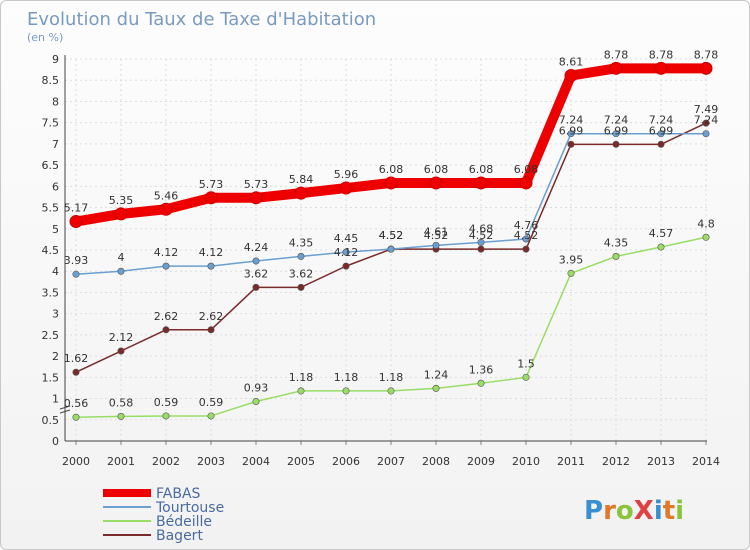 This screenshot has height=550, width=750. What do you see at coordinates (179, 536) in the screenshot?
I see `legend-label: Bagert` at bounding box center [179, 536].